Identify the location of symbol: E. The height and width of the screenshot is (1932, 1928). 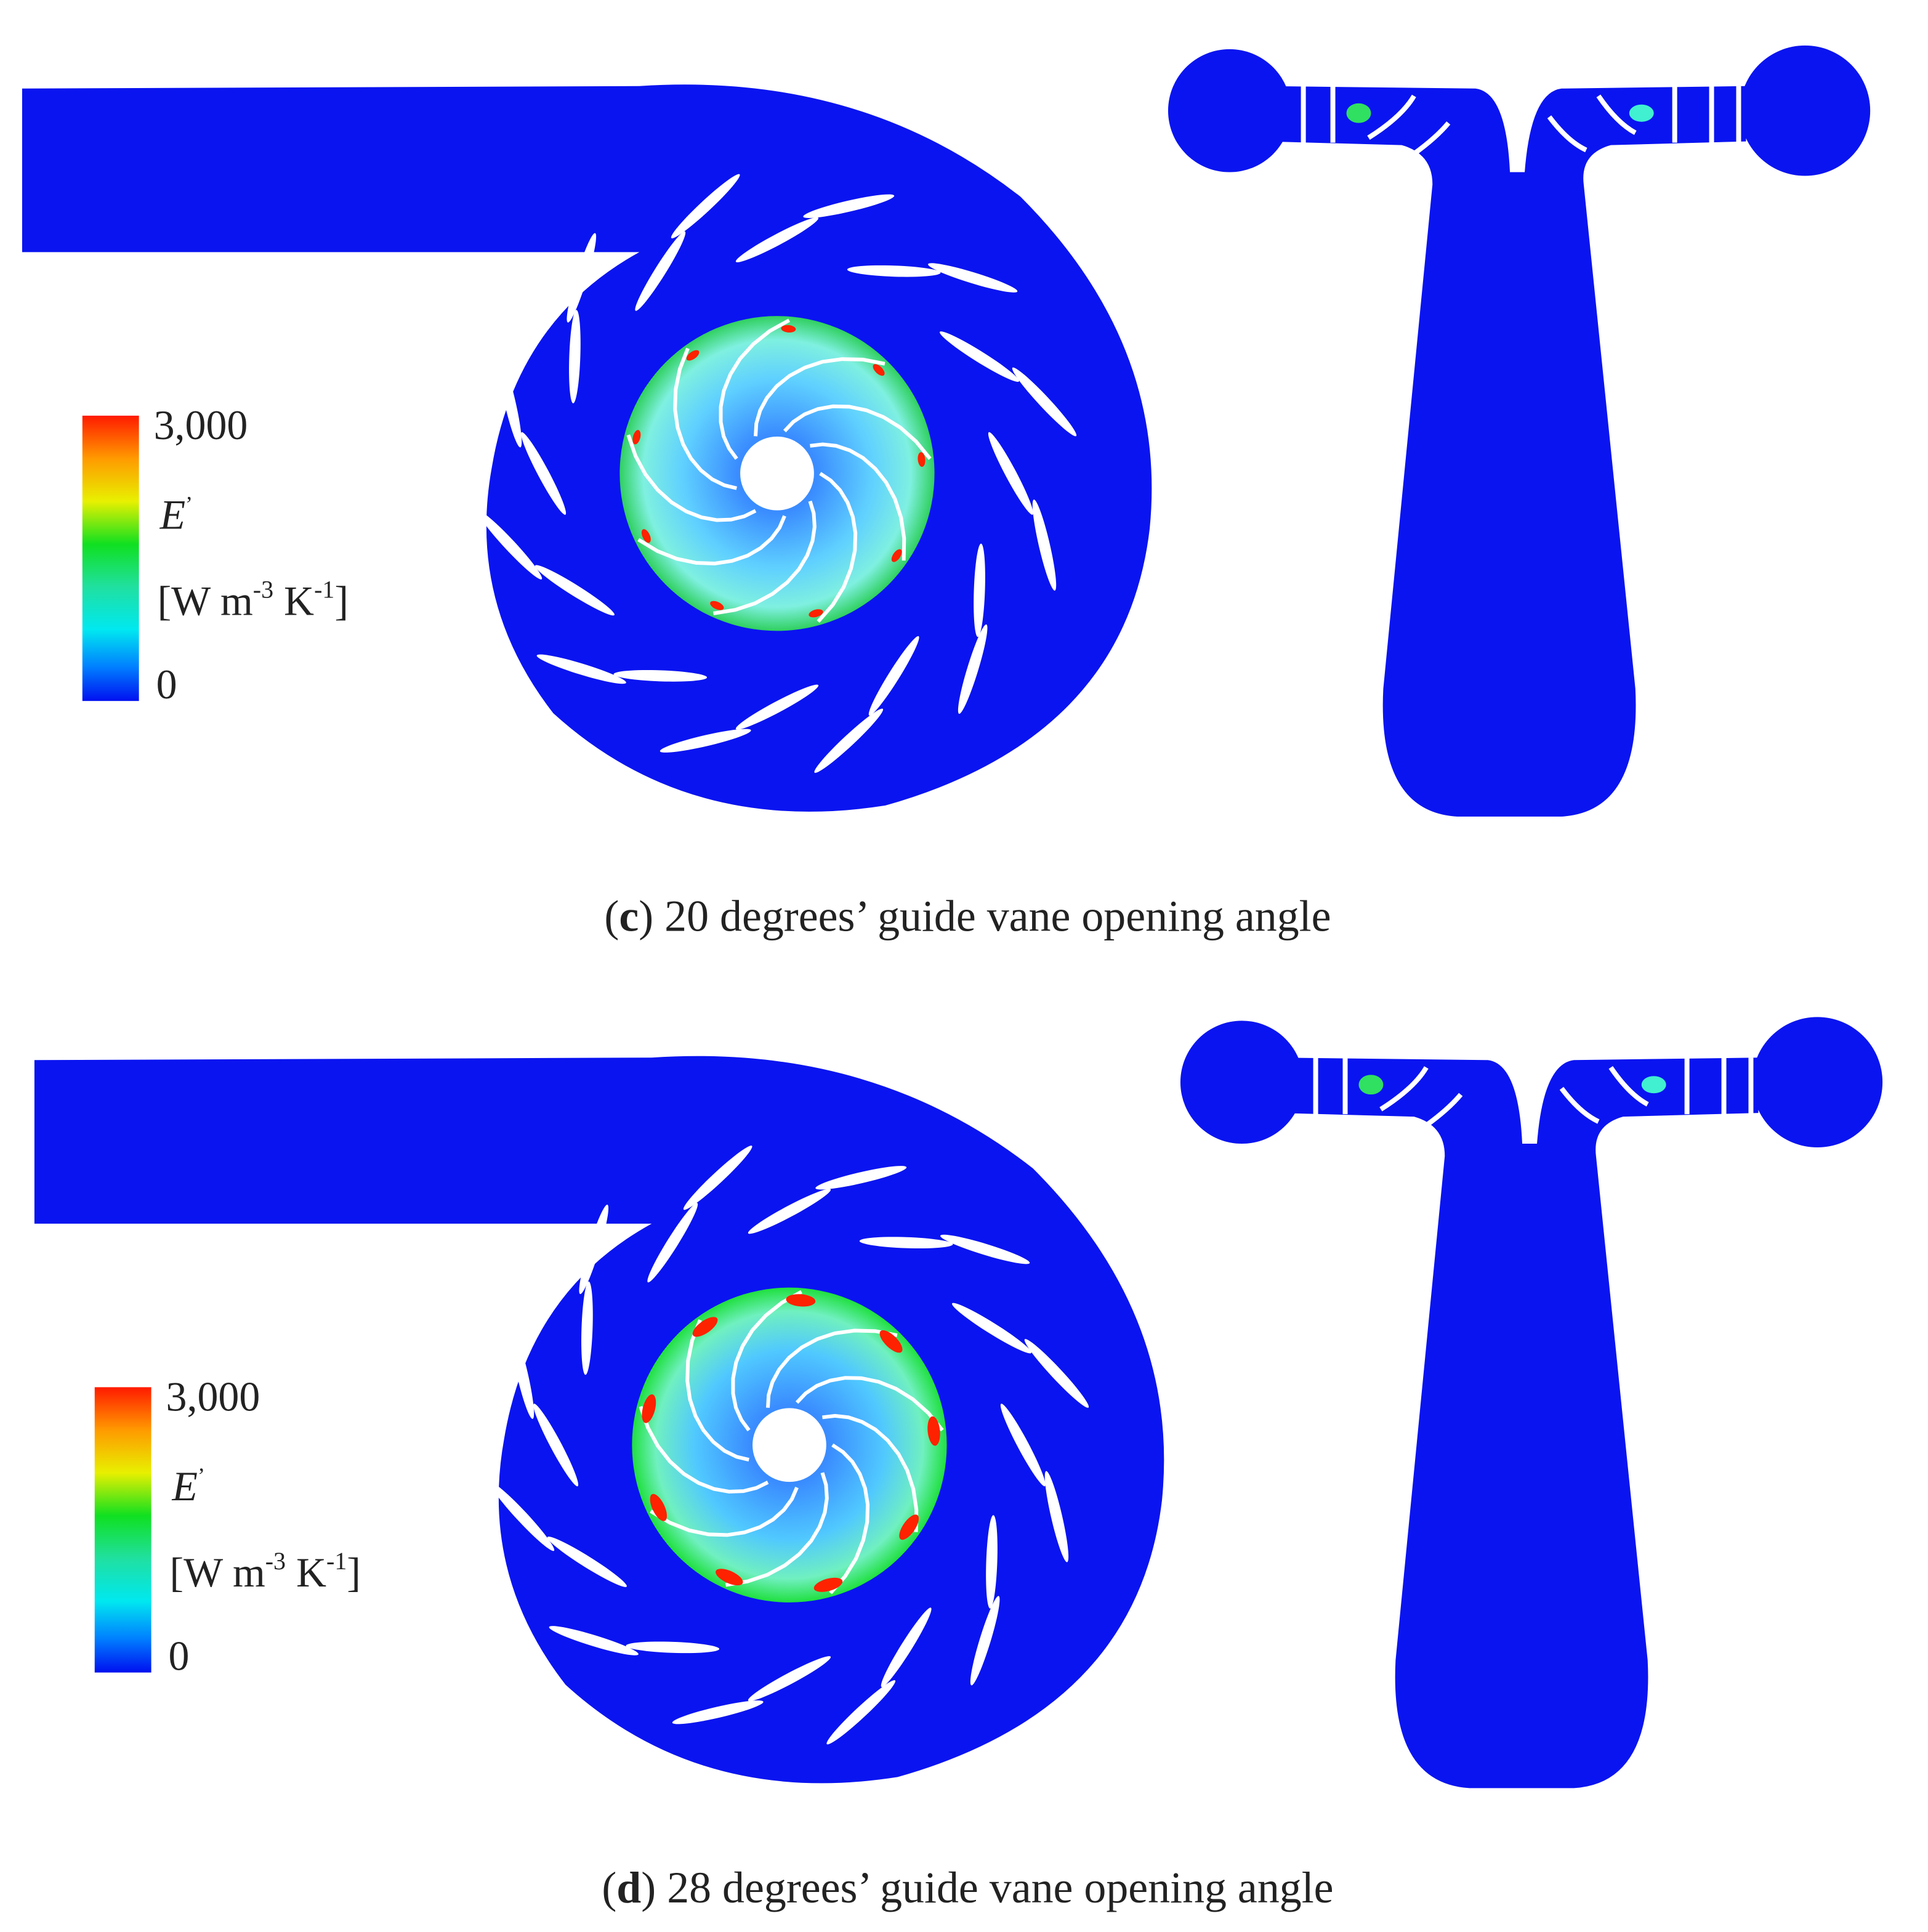
(172, 515).